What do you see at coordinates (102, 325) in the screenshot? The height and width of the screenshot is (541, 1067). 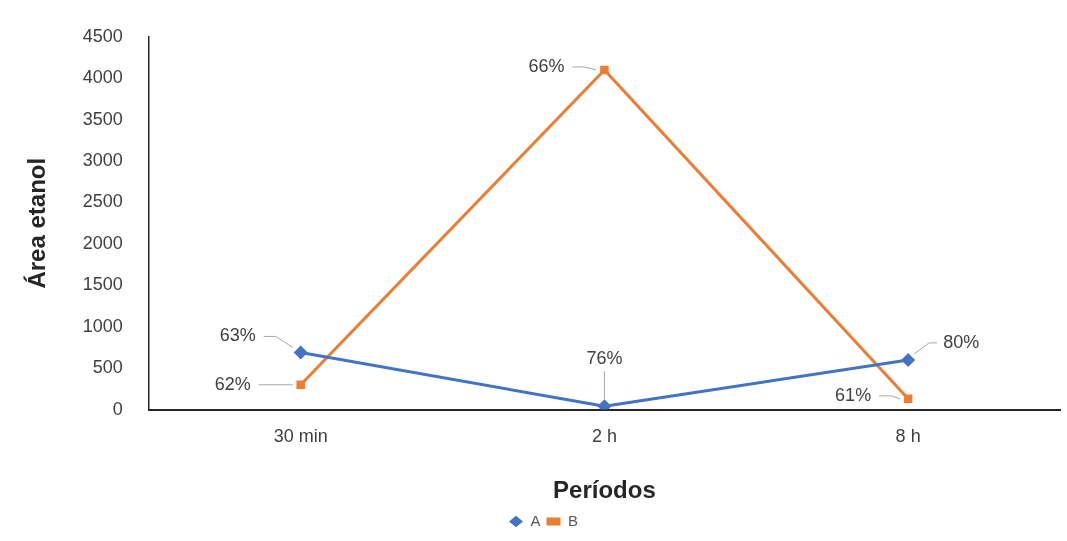 I see `y-tick-label: 1000` at bounding box center [102, 325].